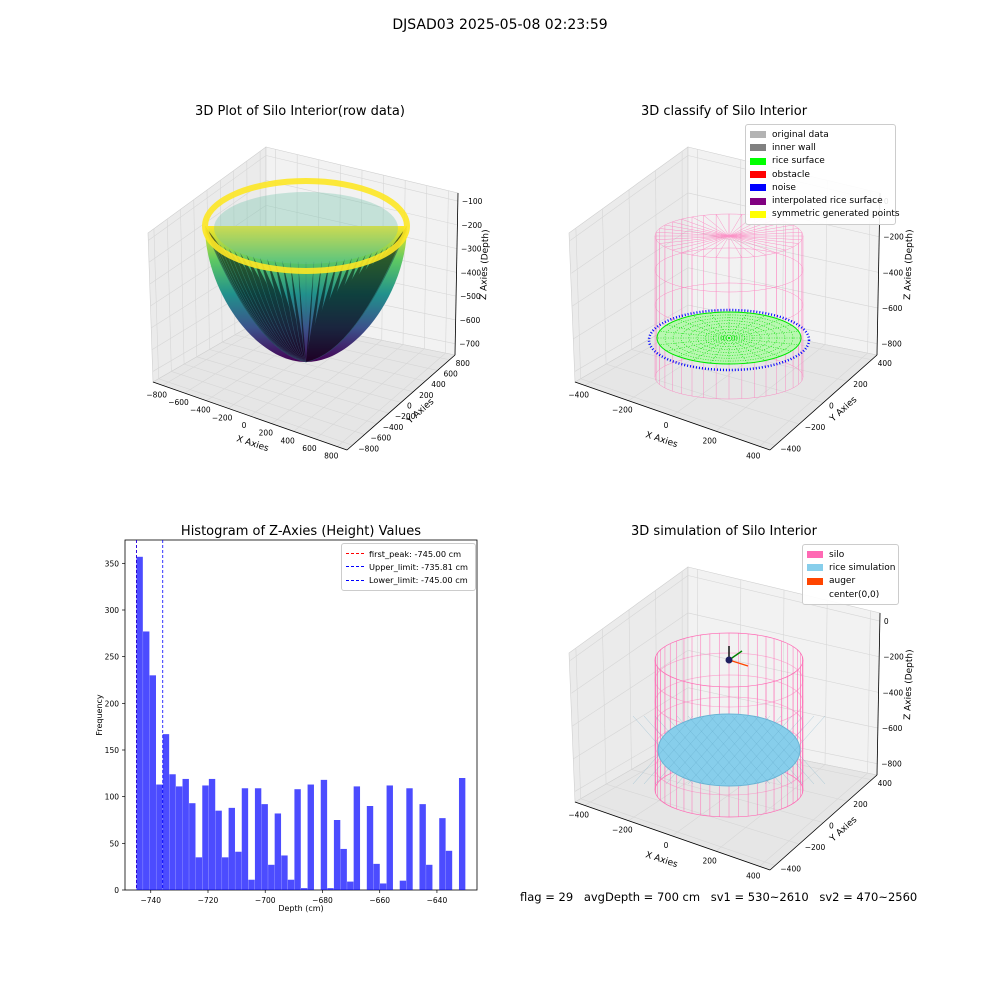 This screenshot has height=1000, width=1000. Describe the element at coordinates (418, 566) in the screenshot. I see `legend-label: Upper_limit: -735.81 cm` at that location.